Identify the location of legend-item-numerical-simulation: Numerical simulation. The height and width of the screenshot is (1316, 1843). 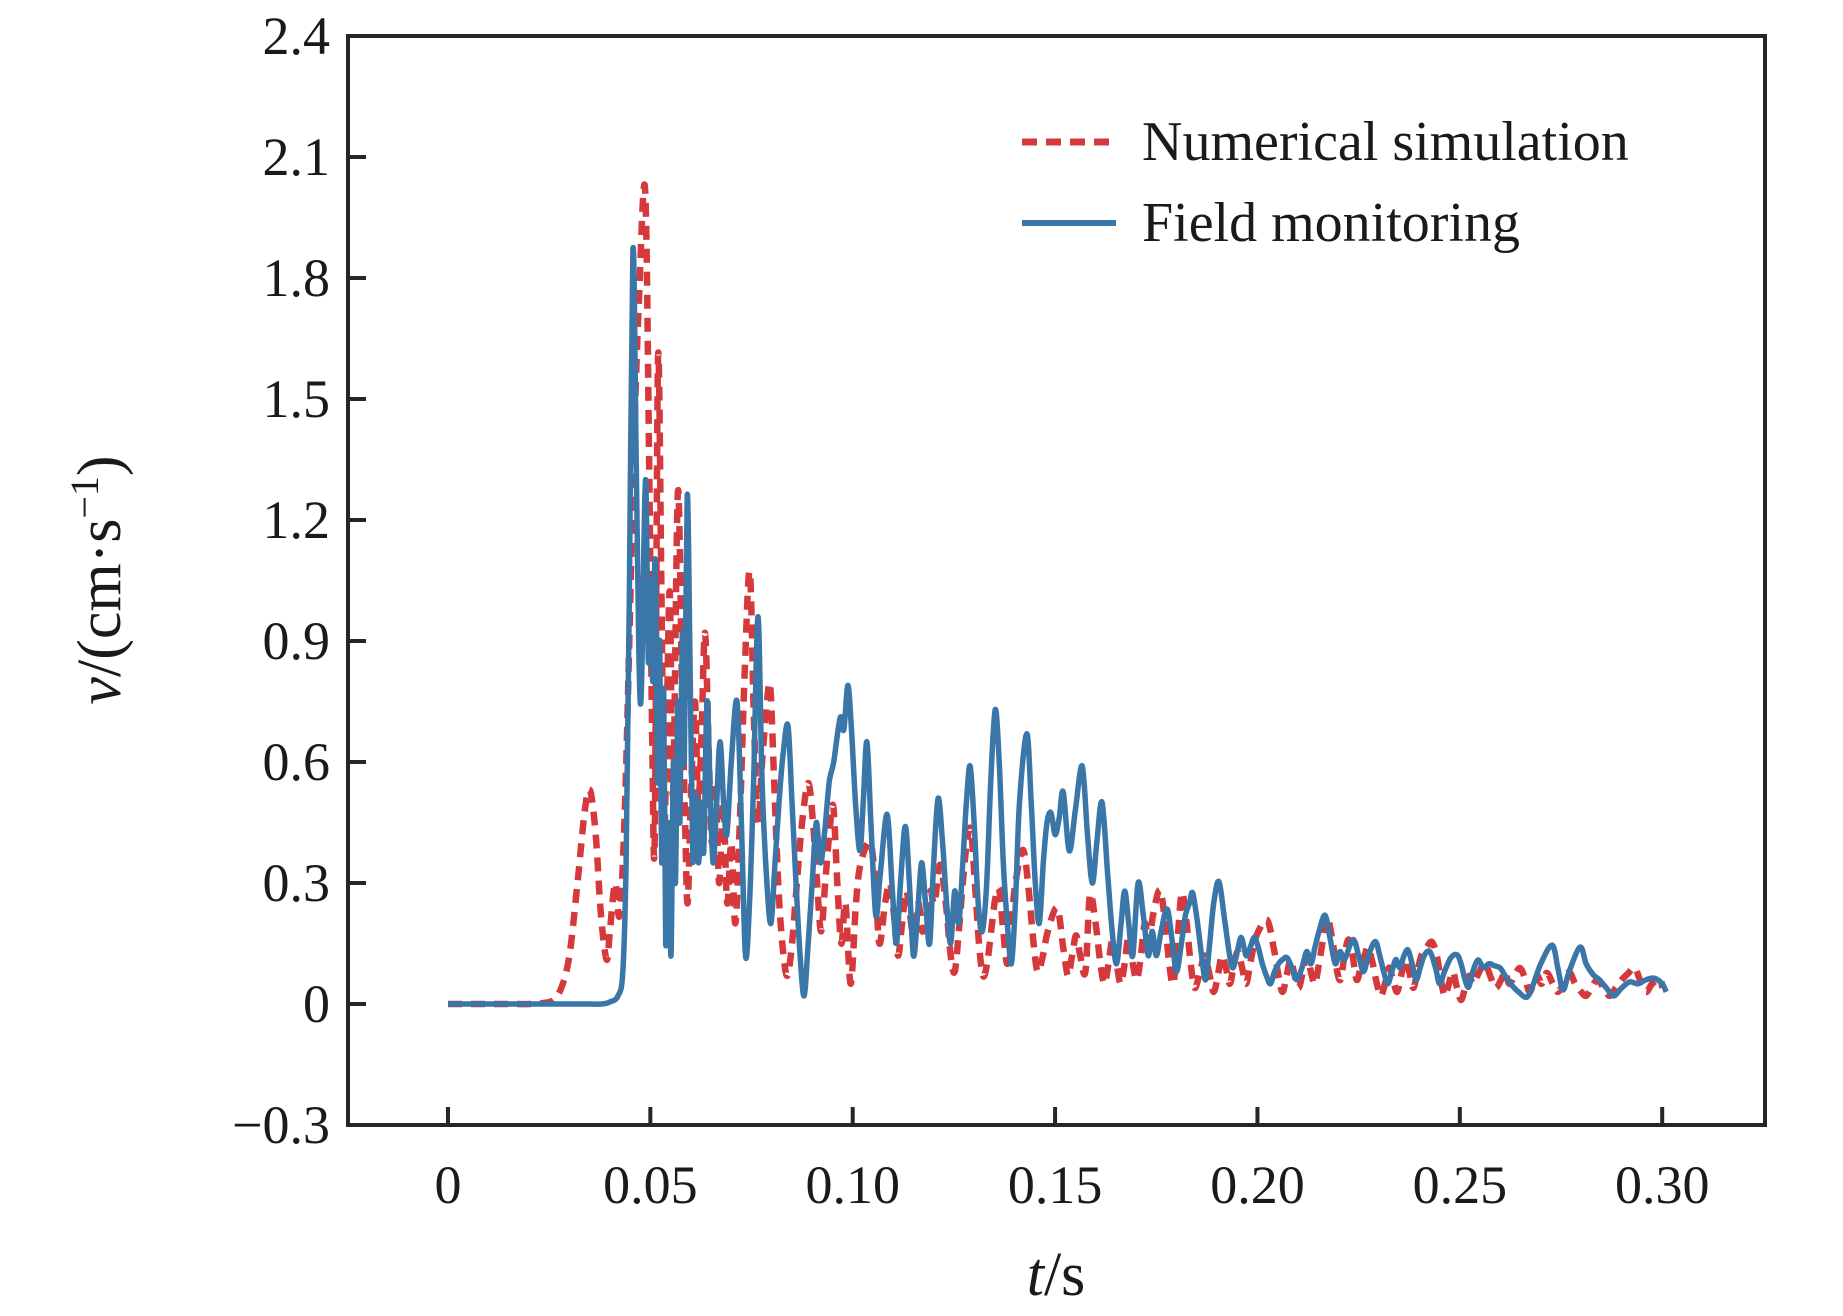
(1325, 142).